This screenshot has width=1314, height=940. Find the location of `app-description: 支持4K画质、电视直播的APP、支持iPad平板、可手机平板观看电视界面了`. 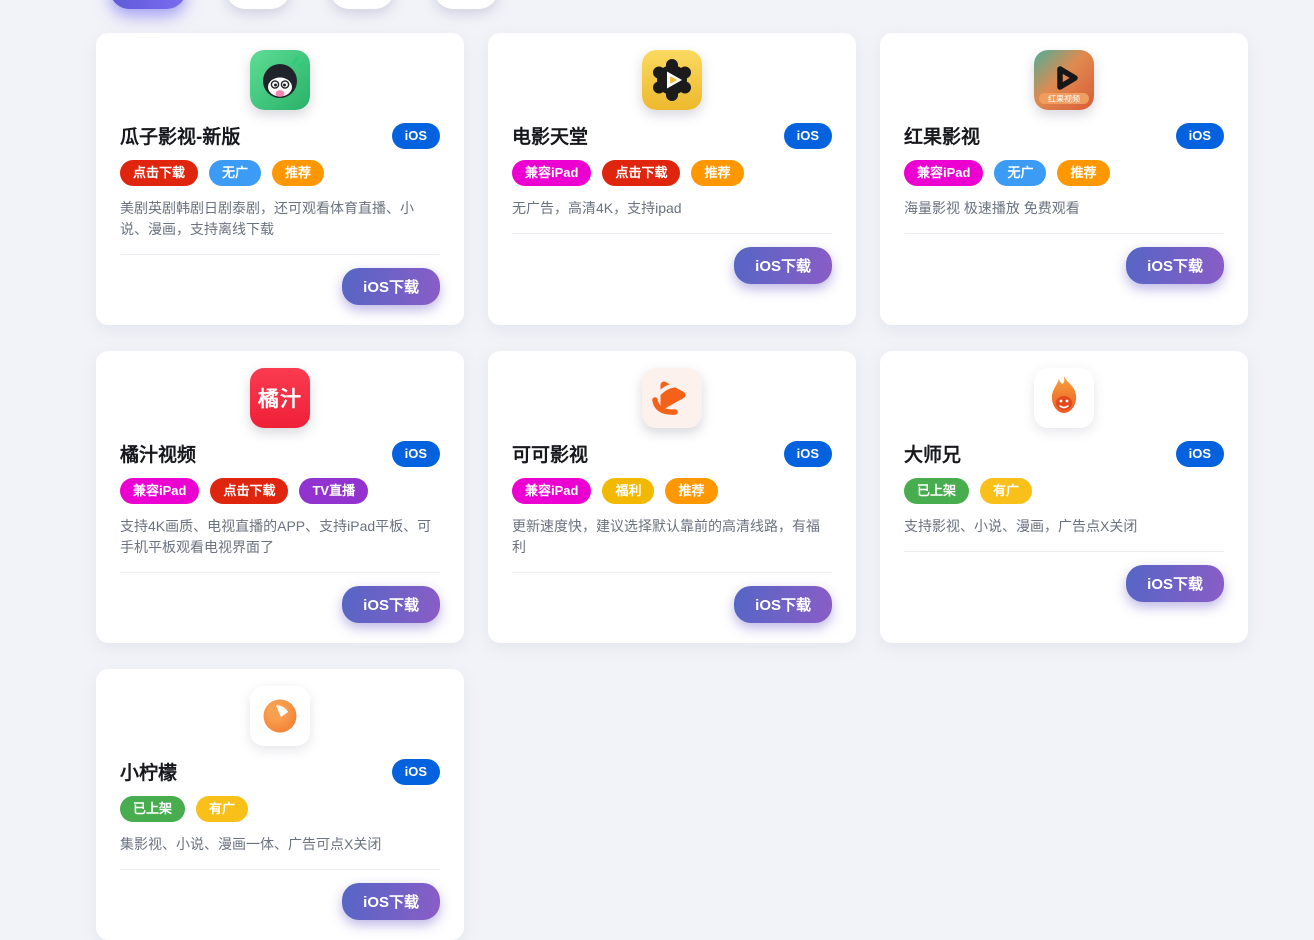

app-description: 支持4K画质、电视直播的APP、支持iPad平板、可手机平板观看电视界面了 is located at coordinates (276, 536).